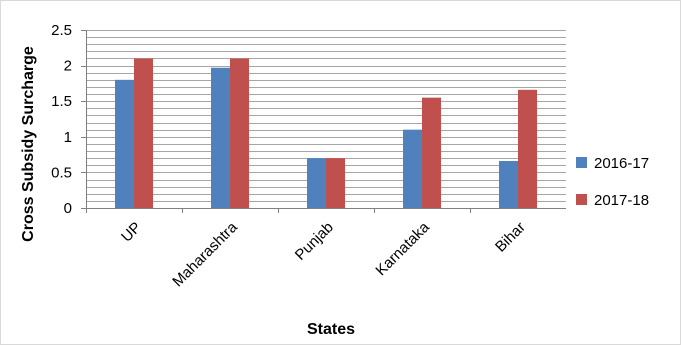  Describe the element at coordinates (508, 184) in the screenshot. I see `bar-2016-17-Bihar` at that location.